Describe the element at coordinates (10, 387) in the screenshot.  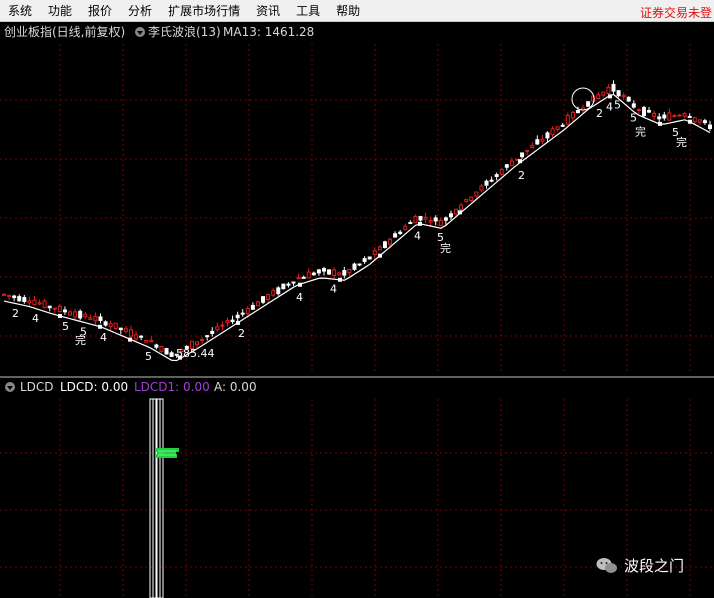
I see `sub-indicator-dropdown-icon` at that location.